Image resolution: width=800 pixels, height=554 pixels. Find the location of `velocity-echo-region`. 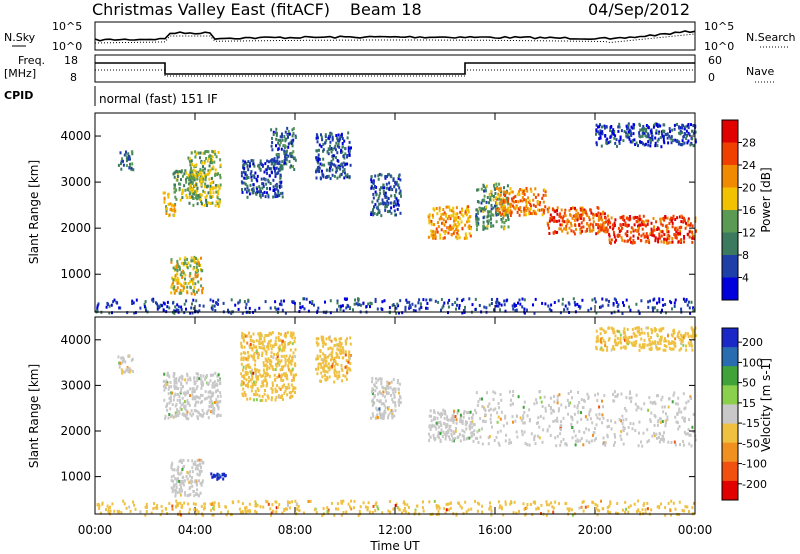

velocity-echo-region is located at coordinates (396, 508).